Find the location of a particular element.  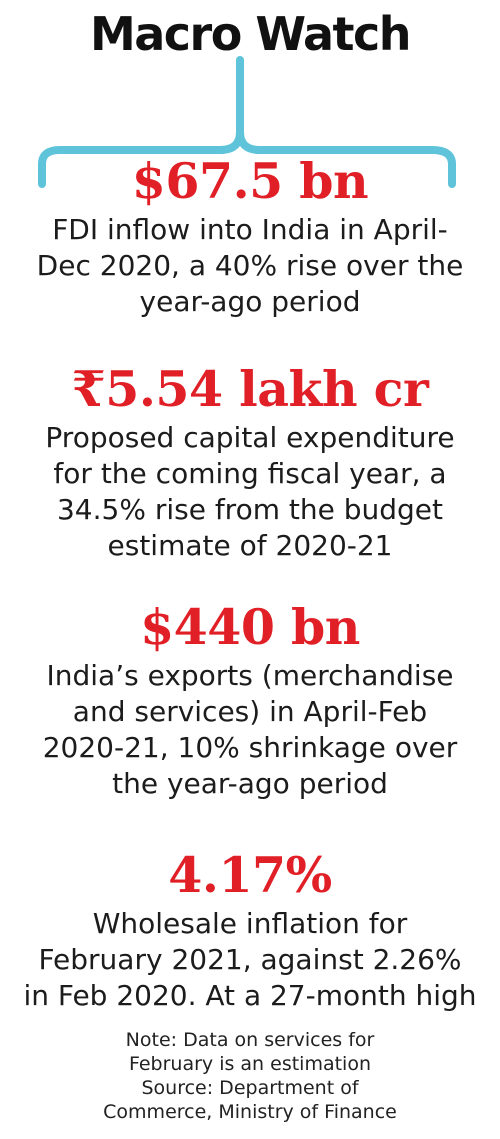

description-line: India’s exports (merchandise is located at coordinates (250, 675).